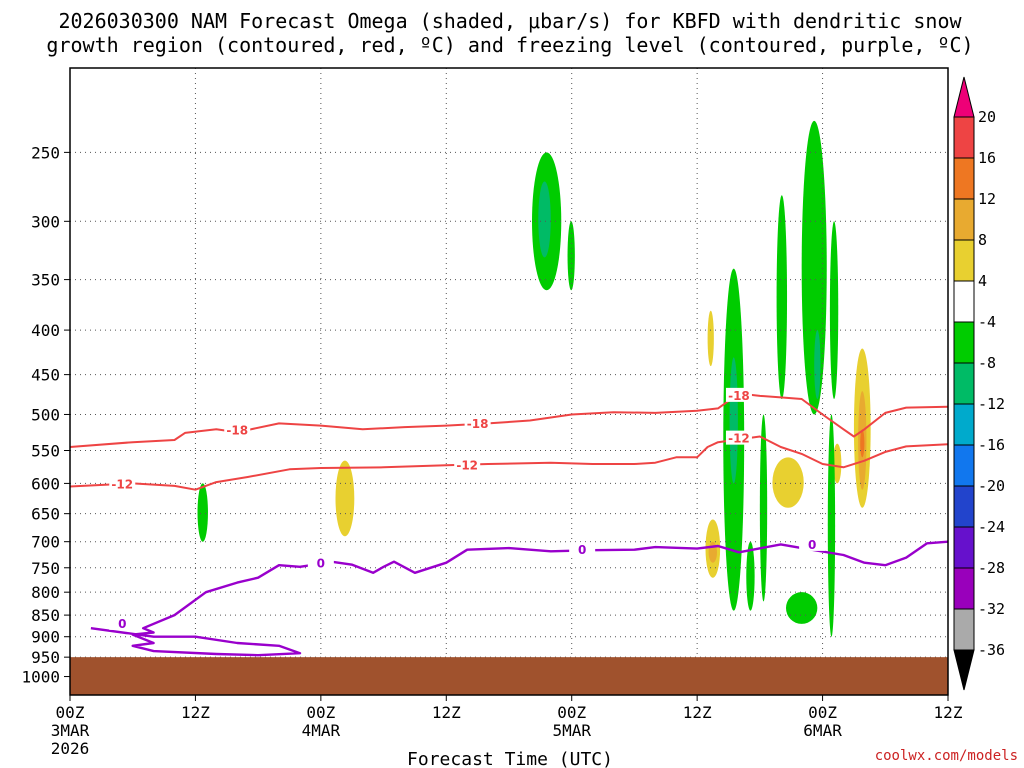 Image resolution: width=1024 pixels, height=768 pixels. I want to click on colorbar-label: 16, so click(987, 158).